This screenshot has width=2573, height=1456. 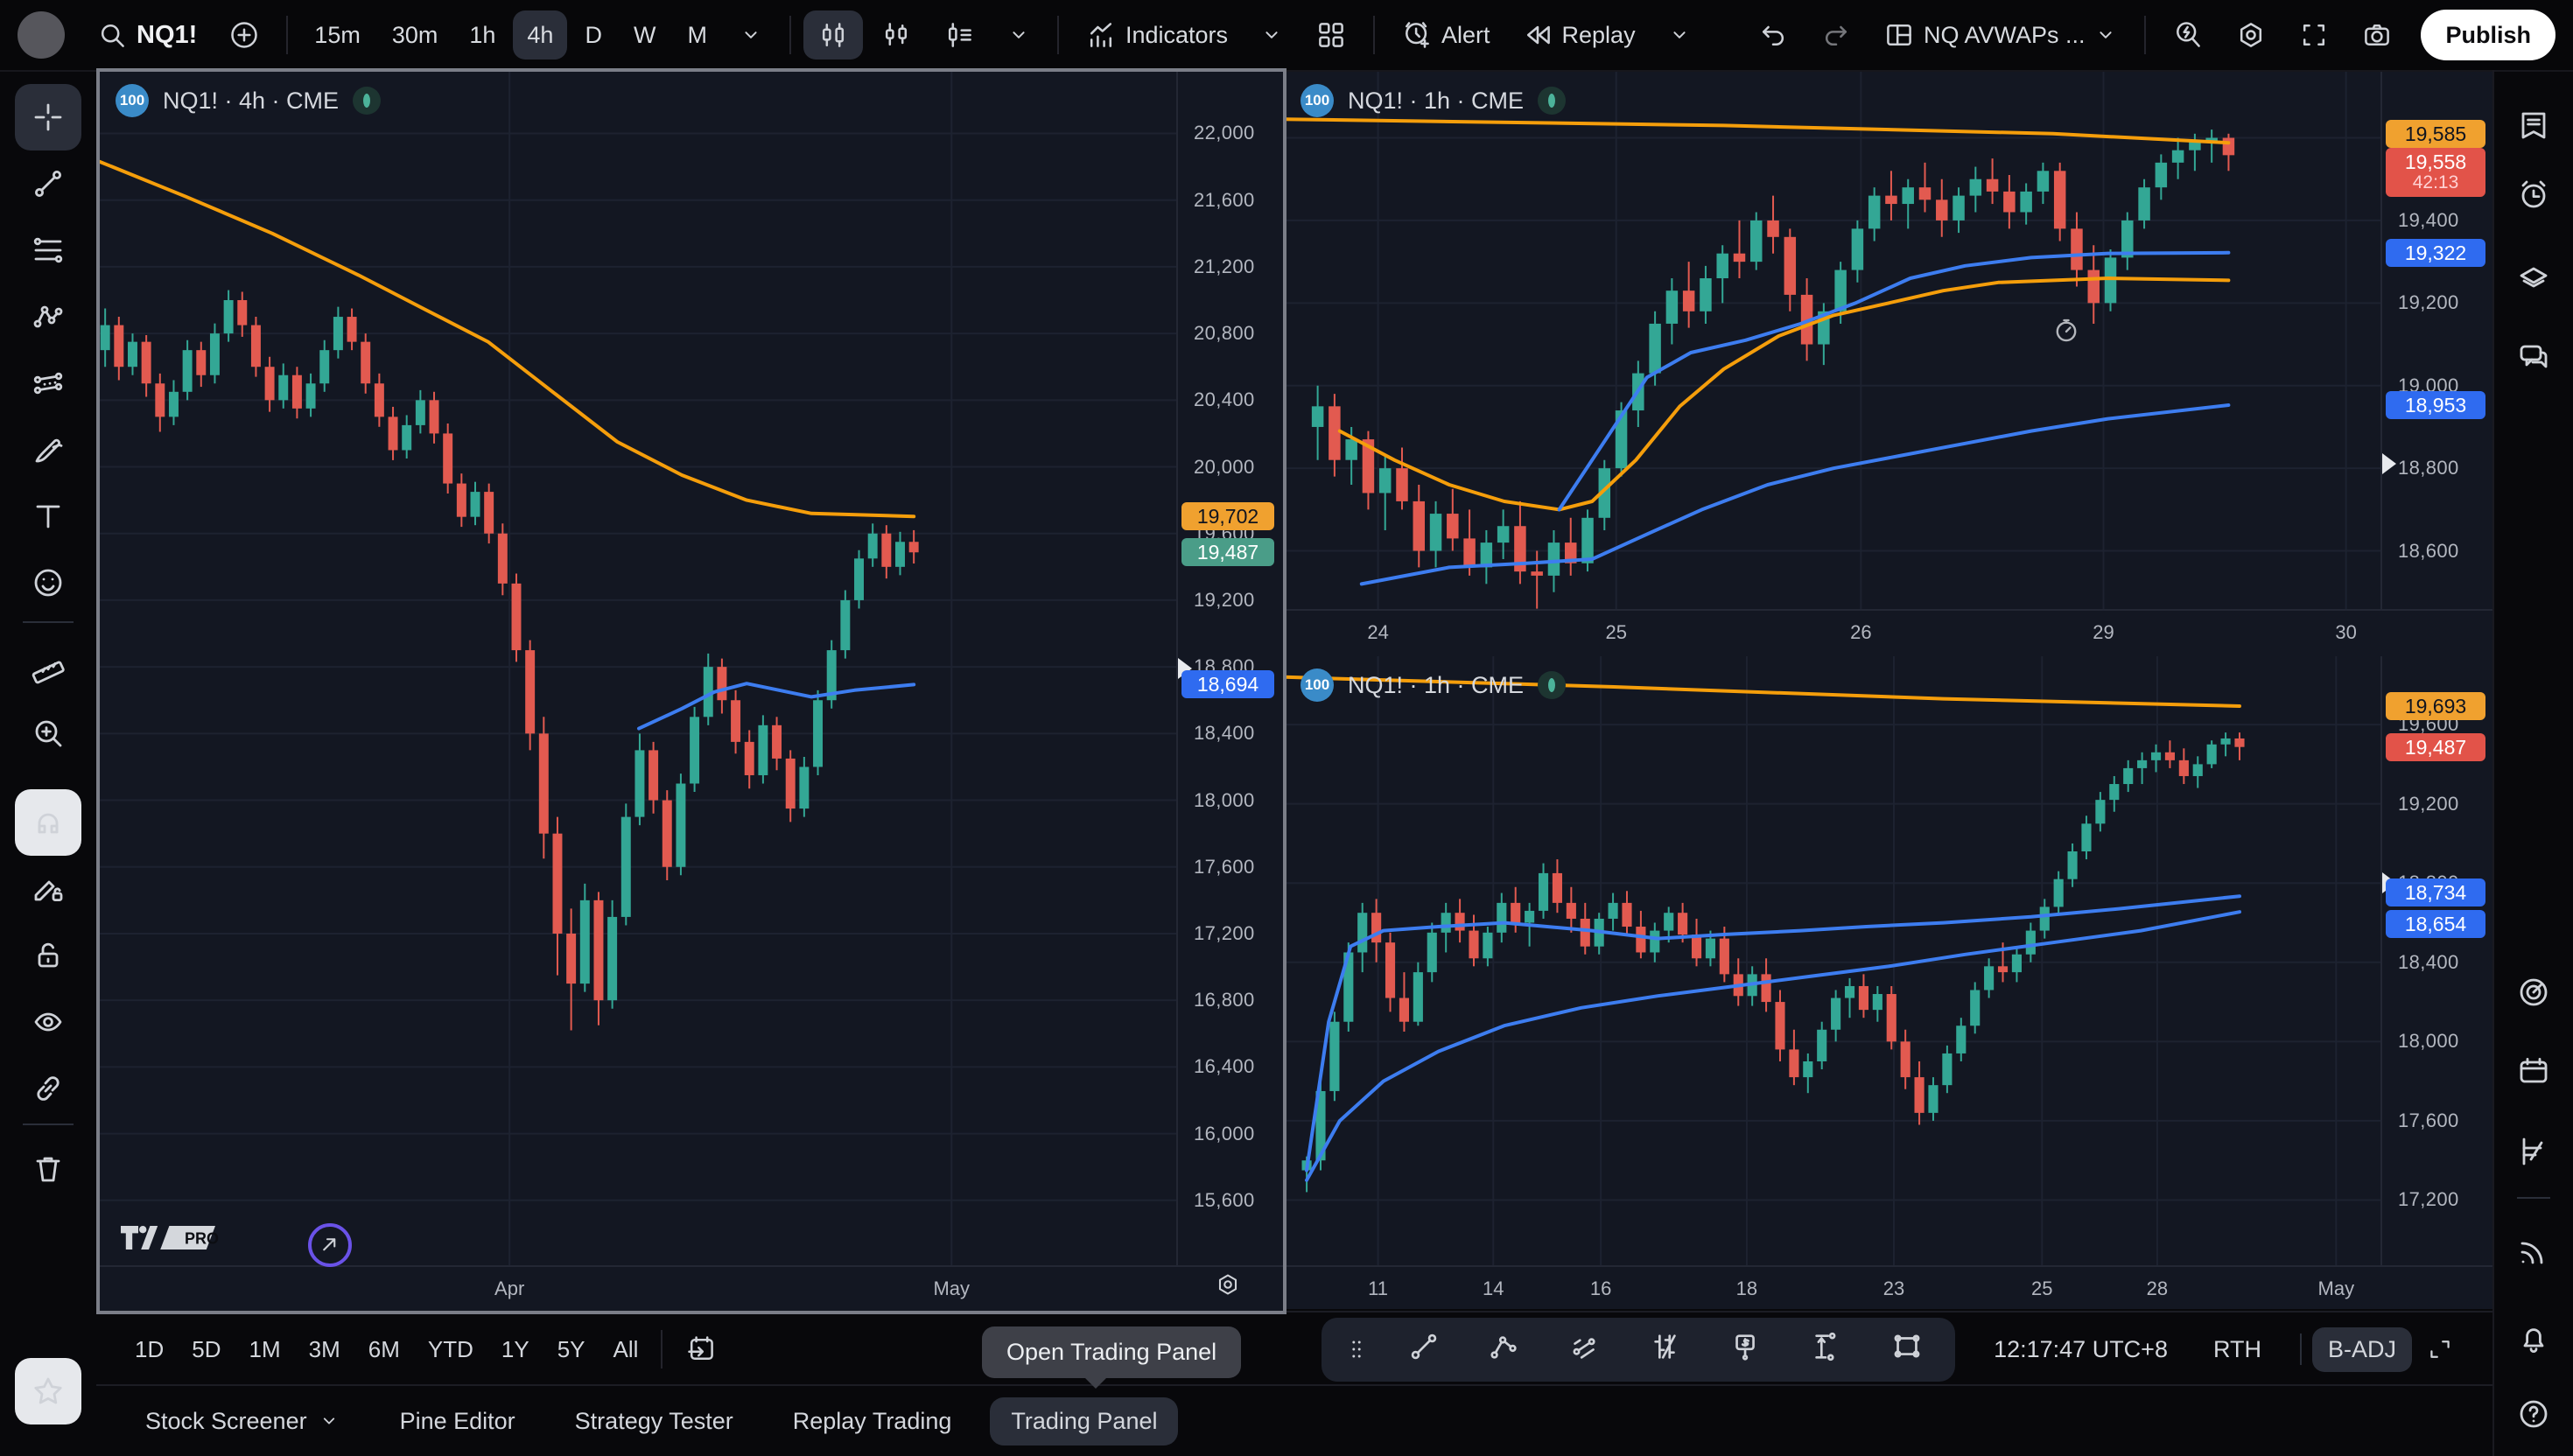 I want to click on zoom-in-tool, so click(x=48, y=733).